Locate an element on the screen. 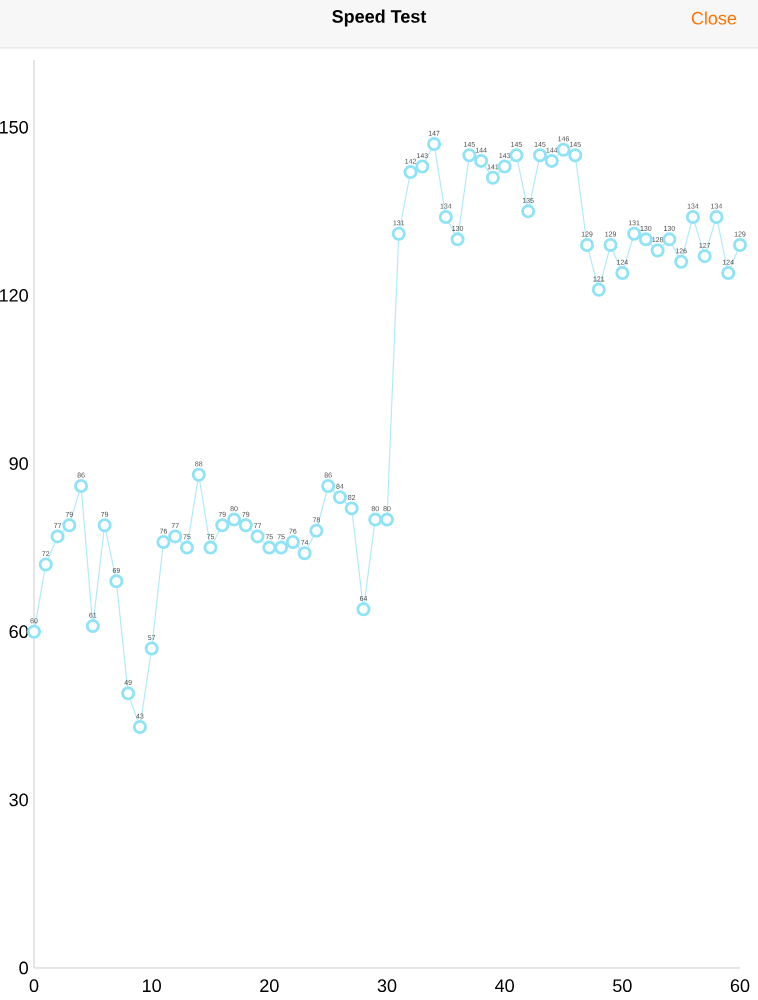  x-tick-label: 40 is located at coordinates (504, 986).